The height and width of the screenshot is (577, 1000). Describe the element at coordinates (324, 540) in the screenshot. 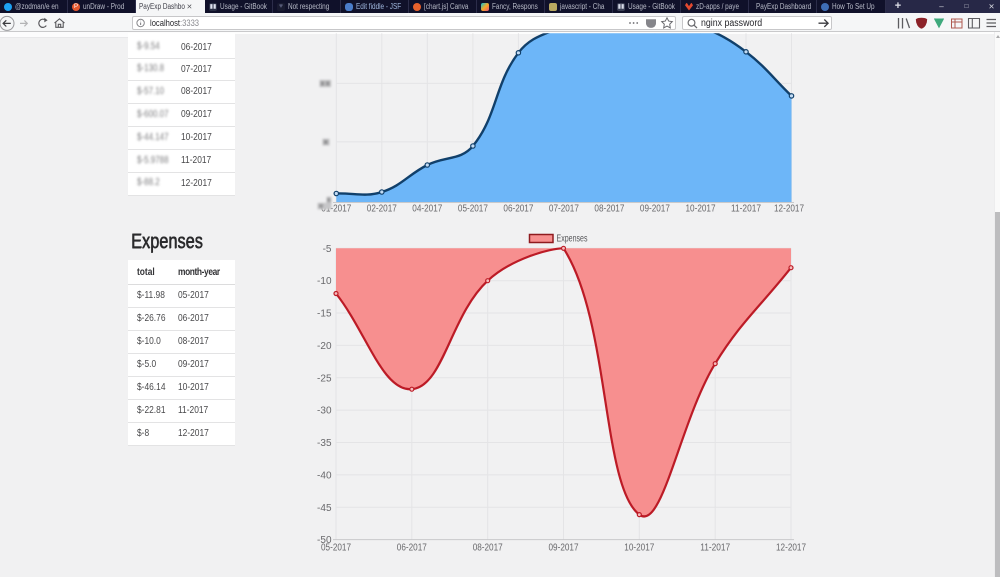

I see `svg-text: -50` at that location.